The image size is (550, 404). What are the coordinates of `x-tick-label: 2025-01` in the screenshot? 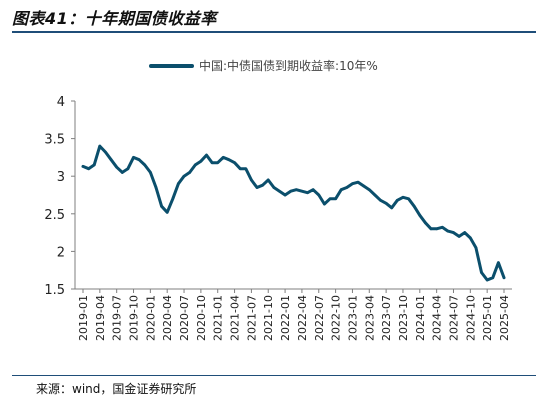 It's located at (487, 318).